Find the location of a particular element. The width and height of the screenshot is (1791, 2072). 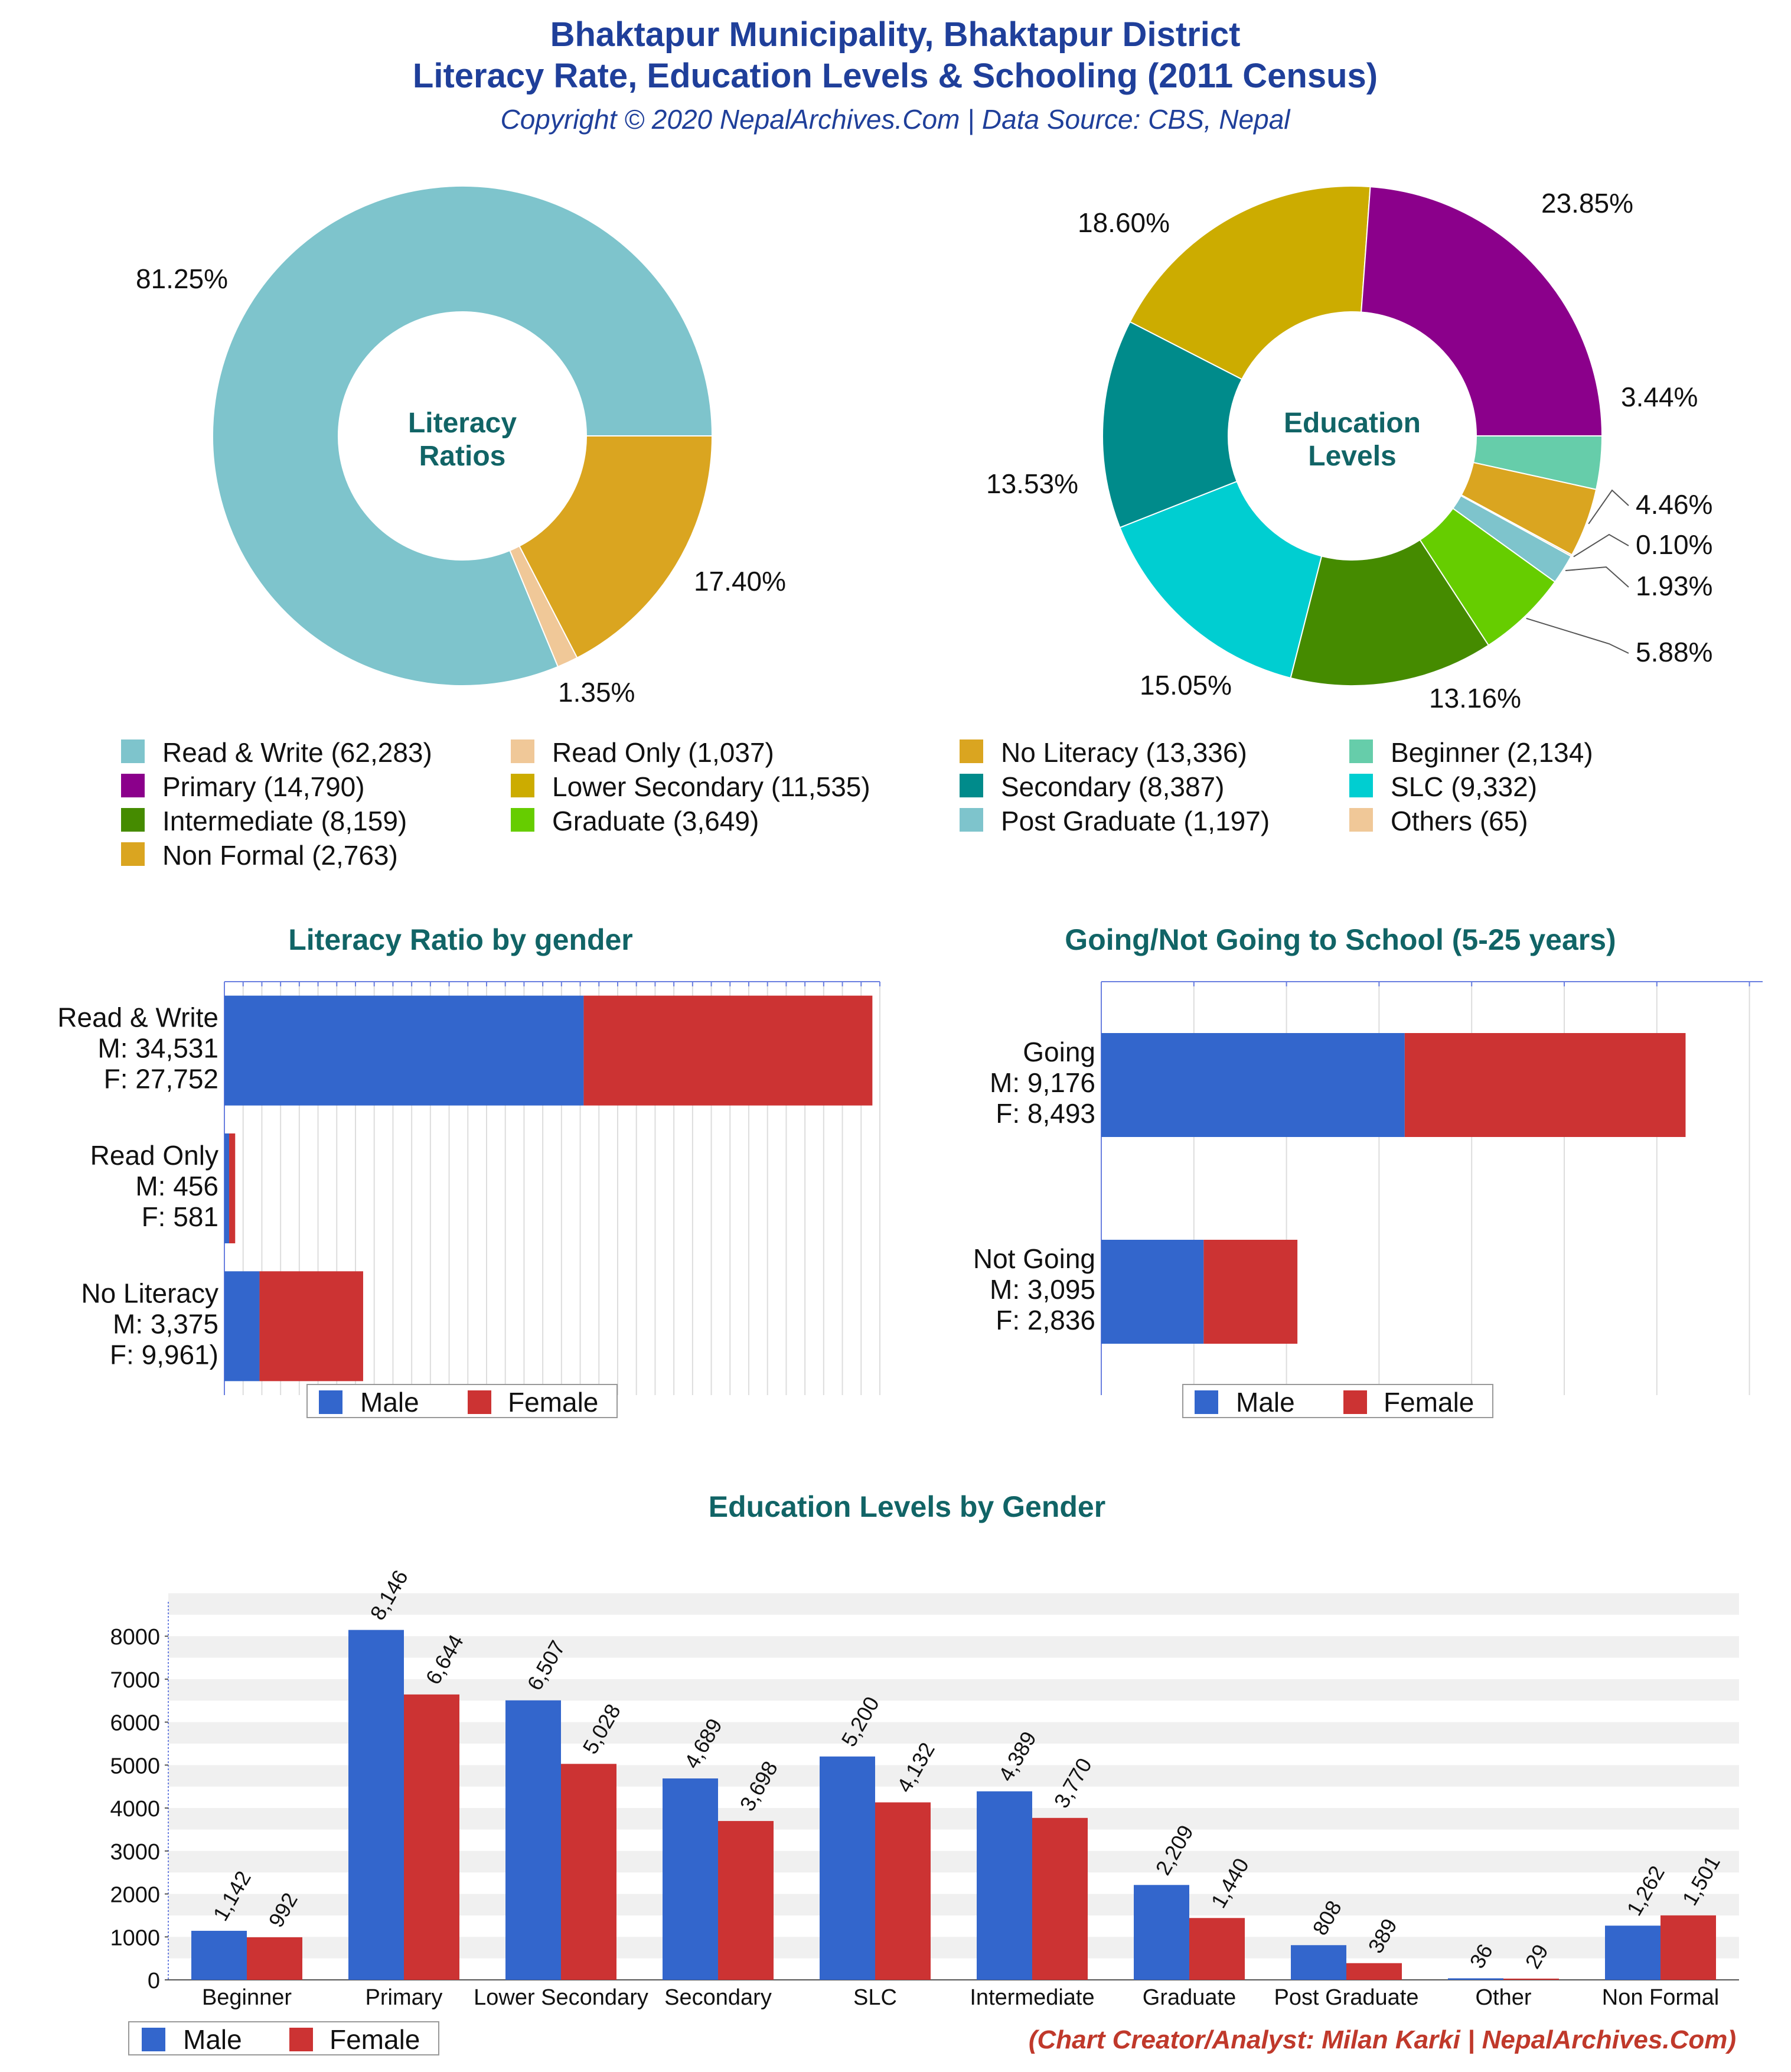

literacy-gender-title: Literacy Ratio by gender is located at coordinates (460, 939).